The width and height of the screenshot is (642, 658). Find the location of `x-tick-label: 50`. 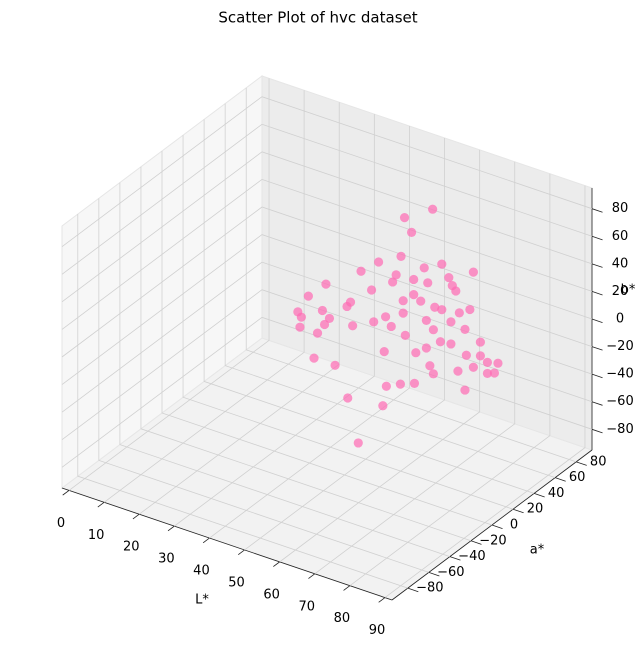

x-tick-label: 50 is located at coordinates (236, 582).